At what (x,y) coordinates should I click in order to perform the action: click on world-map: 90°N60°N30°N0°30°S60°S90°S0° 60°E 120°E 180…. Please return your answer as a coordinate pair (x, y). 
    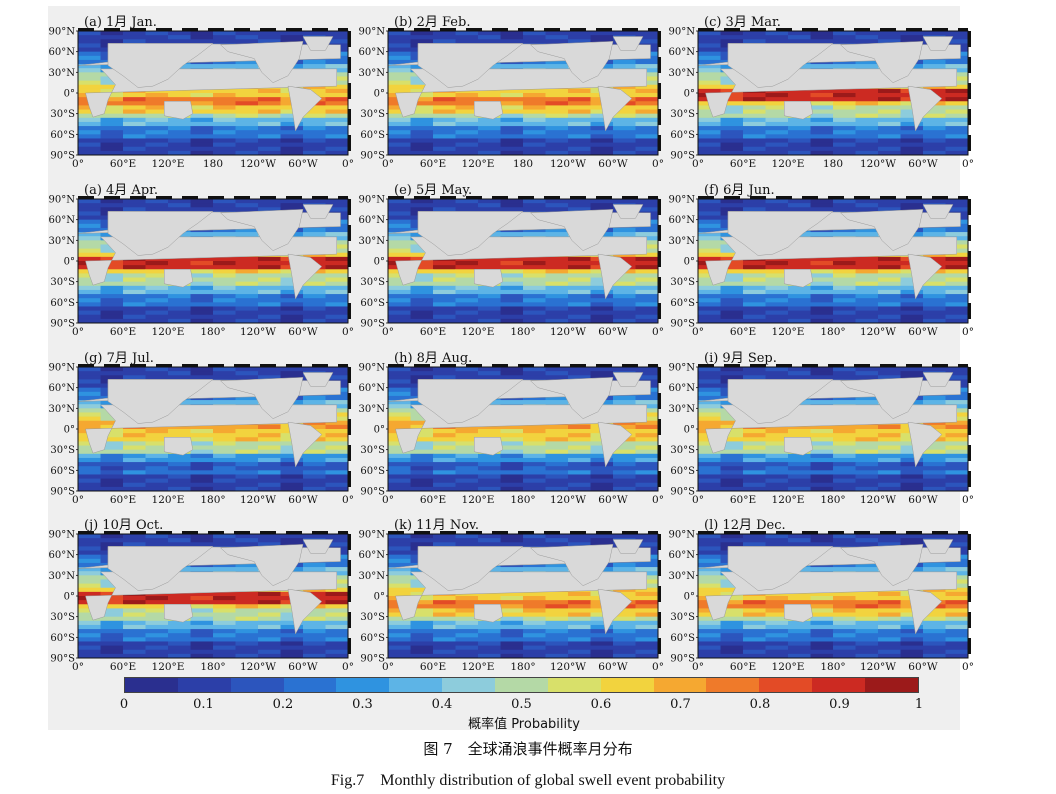
    Looking at the image, I should click on (821, 99).